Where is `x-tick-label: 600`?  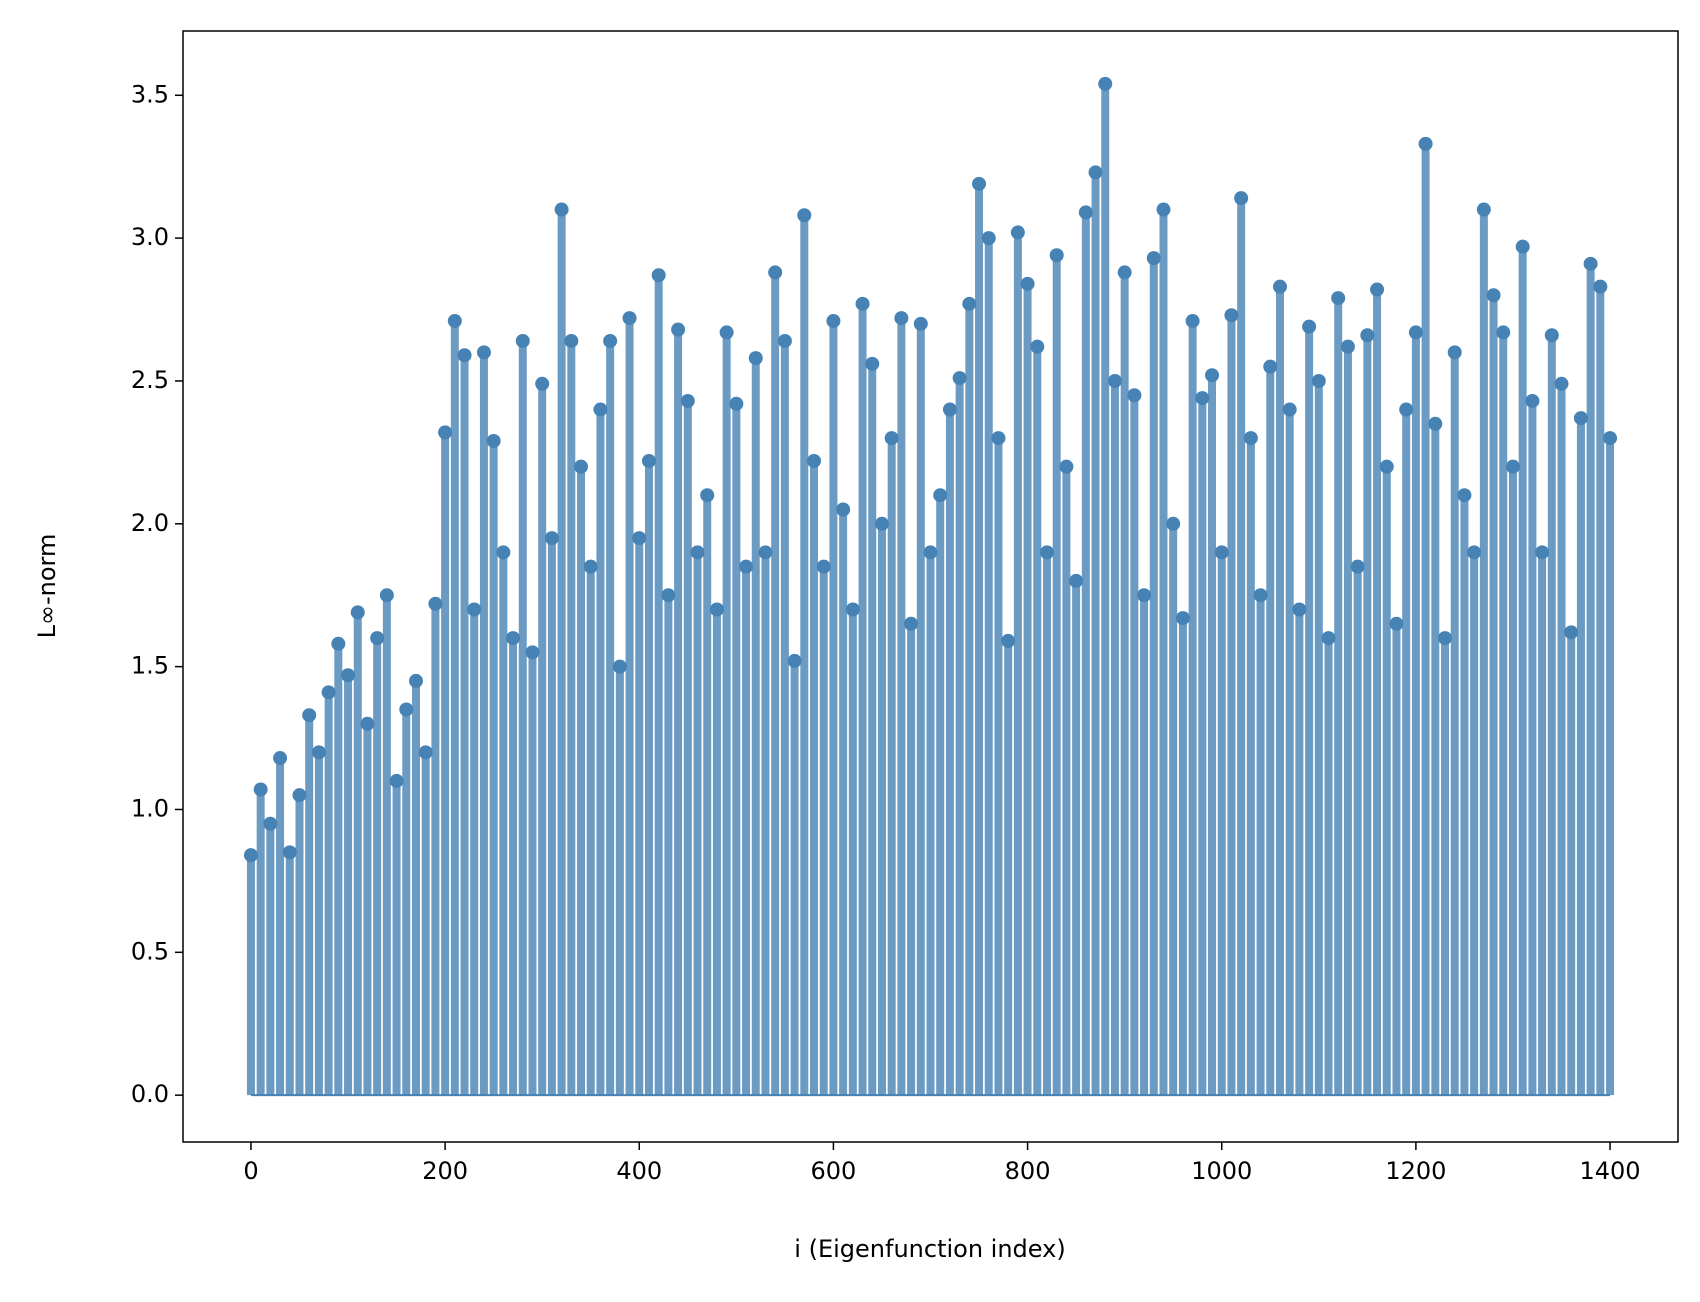 x-tick-label: 600 is located at coordinates (834, 1171).